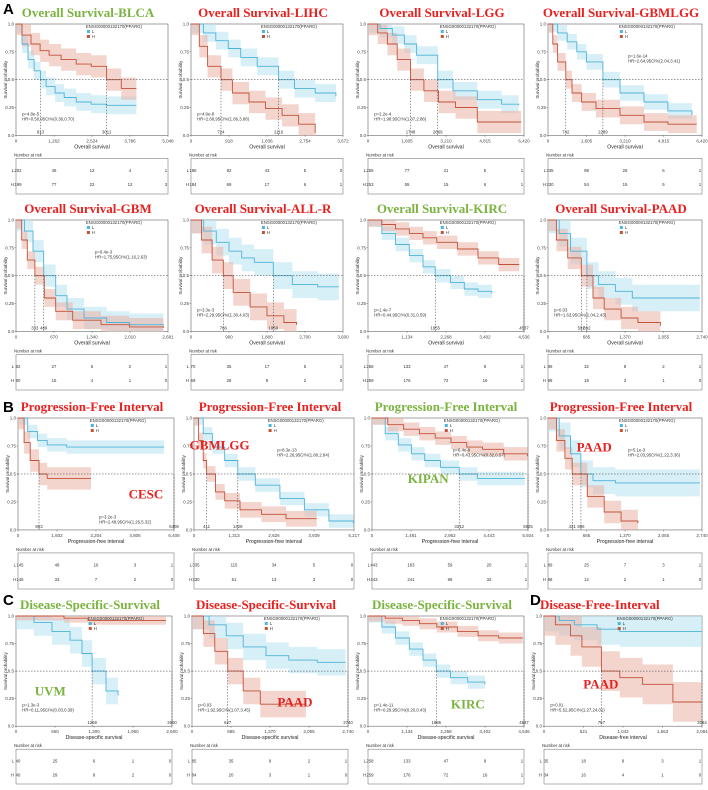  What do you see at coordinates (11, 135) in the screenshot?
I see `y-tick-label: 0.0` at bounding box center [11, 135].